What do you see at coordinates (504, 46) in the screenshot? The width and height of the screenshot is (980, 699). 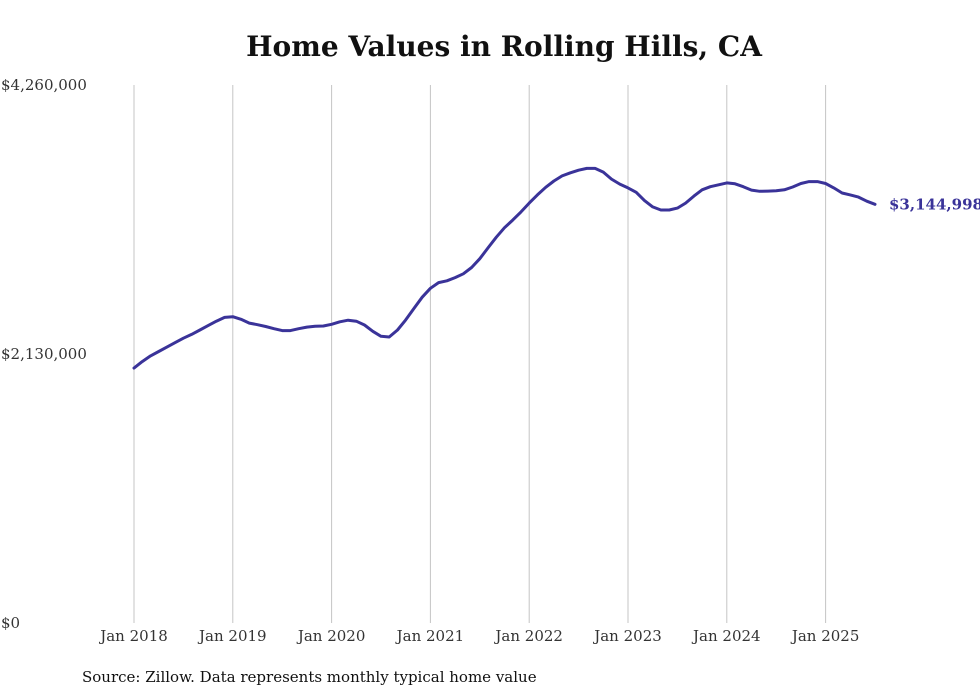 I see `chart-title: Home Values in Rolling Hills, CA` at bounding box center [504, 46].